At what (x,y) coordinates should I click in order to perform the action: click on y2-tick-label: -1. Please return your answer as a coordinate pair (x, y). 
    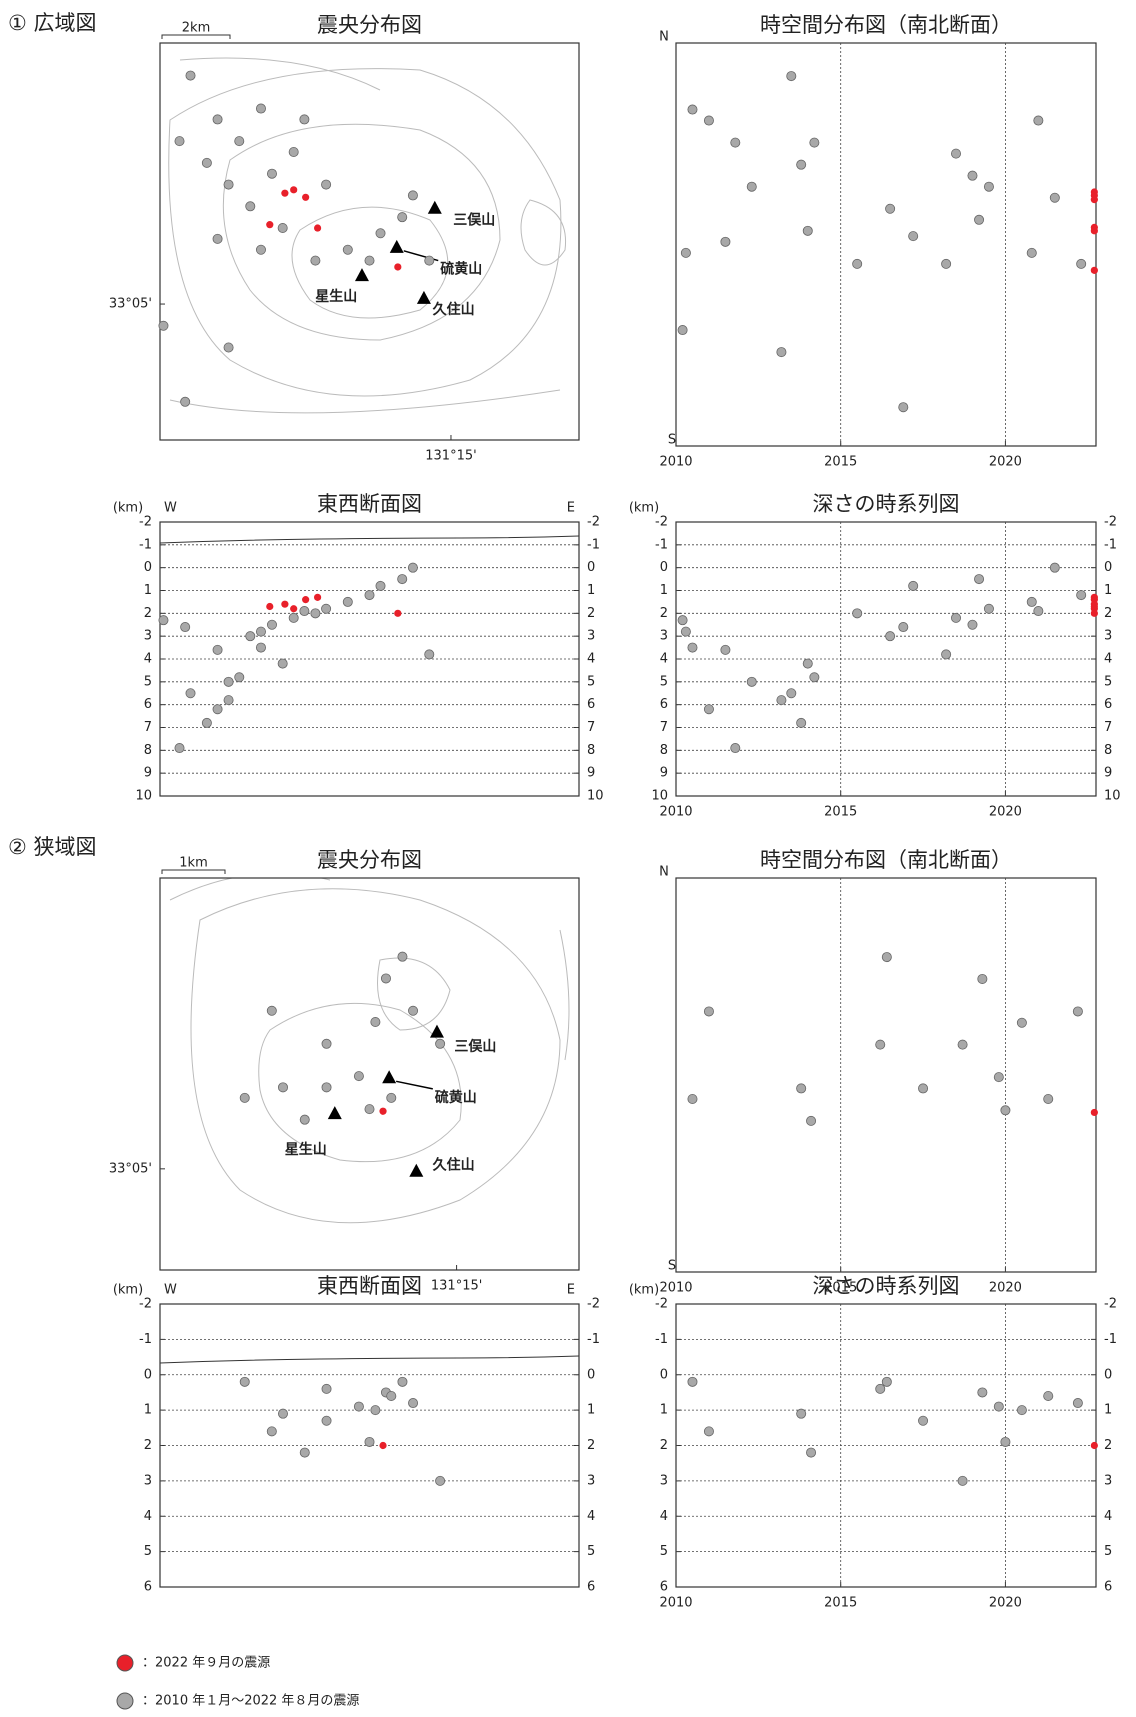
    Looking at the image, I should click on (1110, 544).